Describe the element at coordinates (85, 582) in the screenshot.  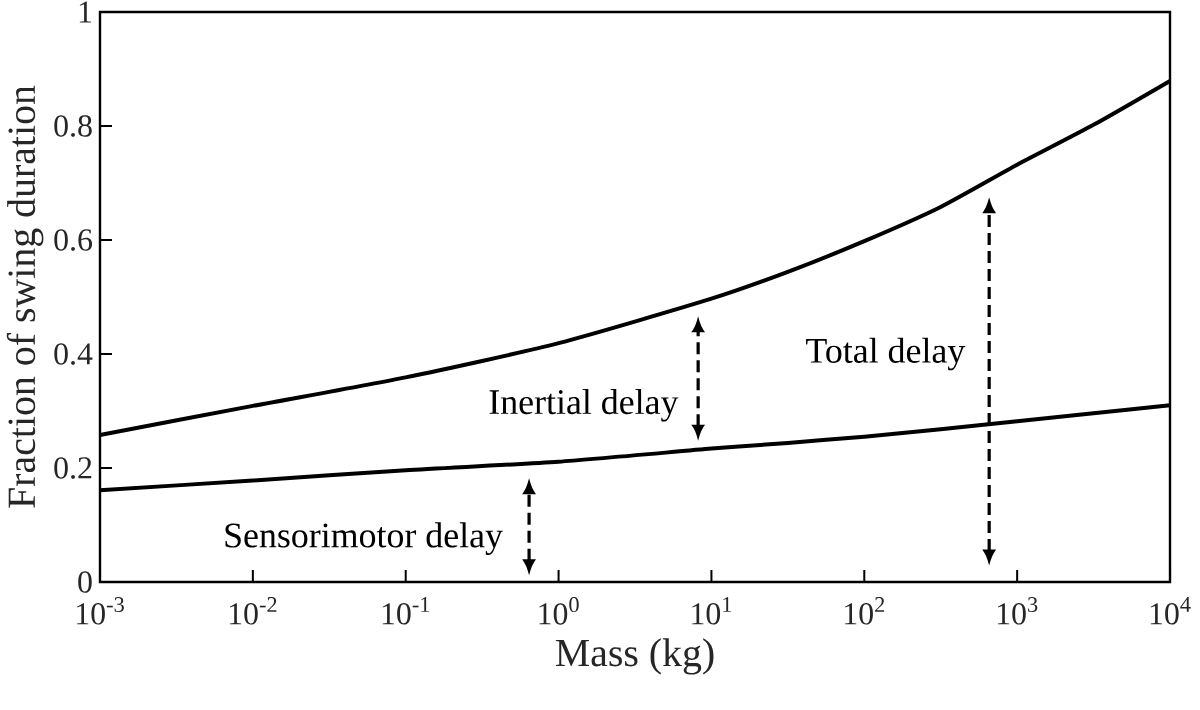
I see `y-tick-label: 0` at that location.